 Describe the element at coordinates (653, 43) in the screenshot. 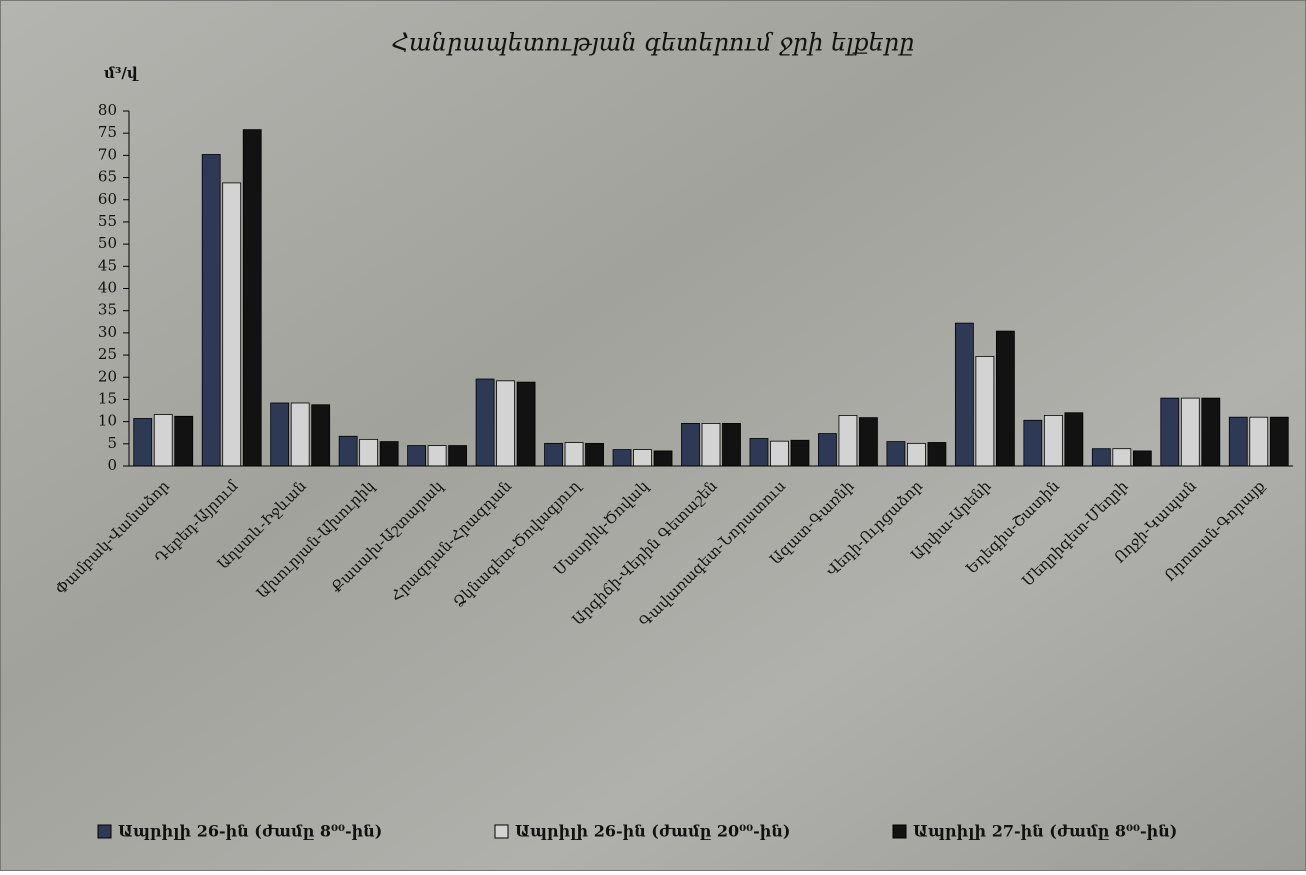

I see `chart-title: Հանրապետության գետերում ջրի ելքերը` at that location.